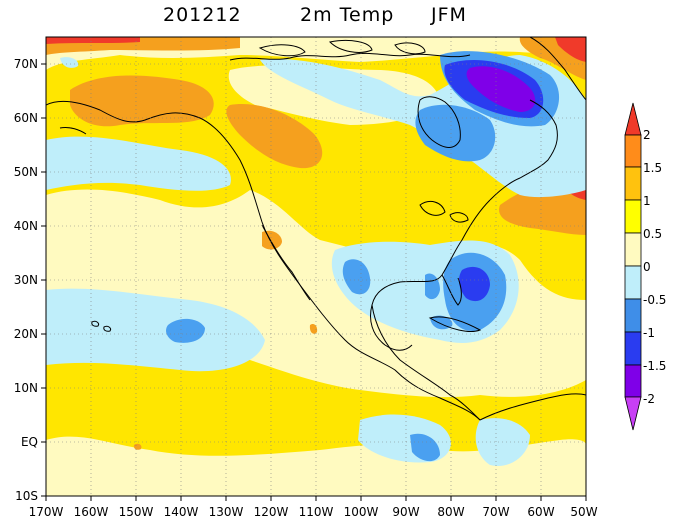  What do you see at coordinates (93, 40) in the screenshot?
I see `hot-anomaly-arctic` at bounding box center [93, 40].